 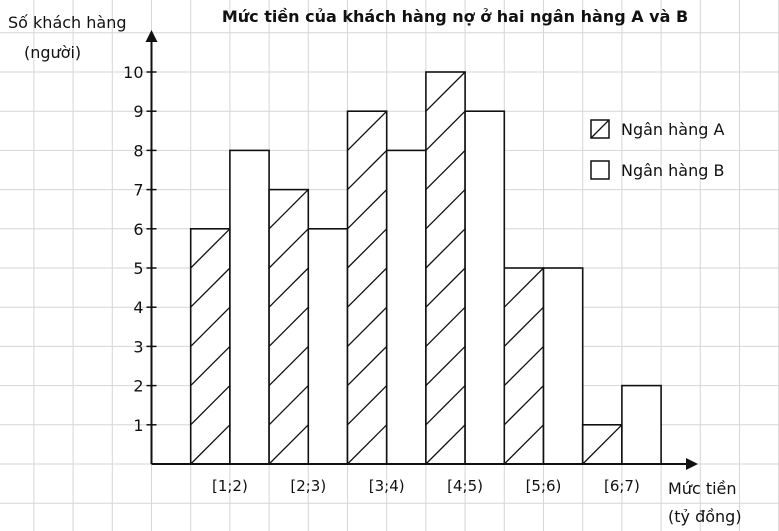 What do you see at coordinates (672, 170) in the screenshot?
I see `legend-label: Ngân hàng B` at bounding box center [672, 170].